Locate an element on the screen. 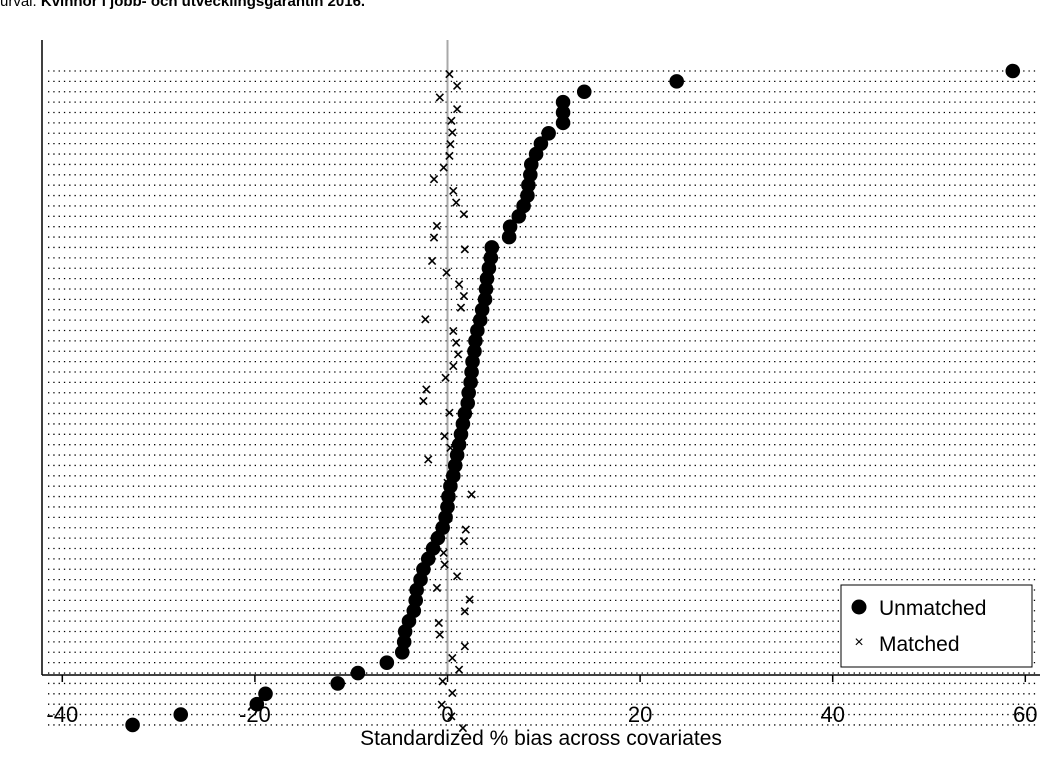  legend-unmatched-marker is located at coordinates (859, 607).